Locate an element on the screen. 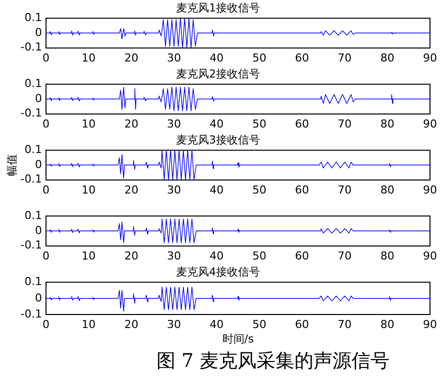 This screenshot has width=448, height=382. chart-title: 麦克风2接收信号 is located at coordinates (218, 73).